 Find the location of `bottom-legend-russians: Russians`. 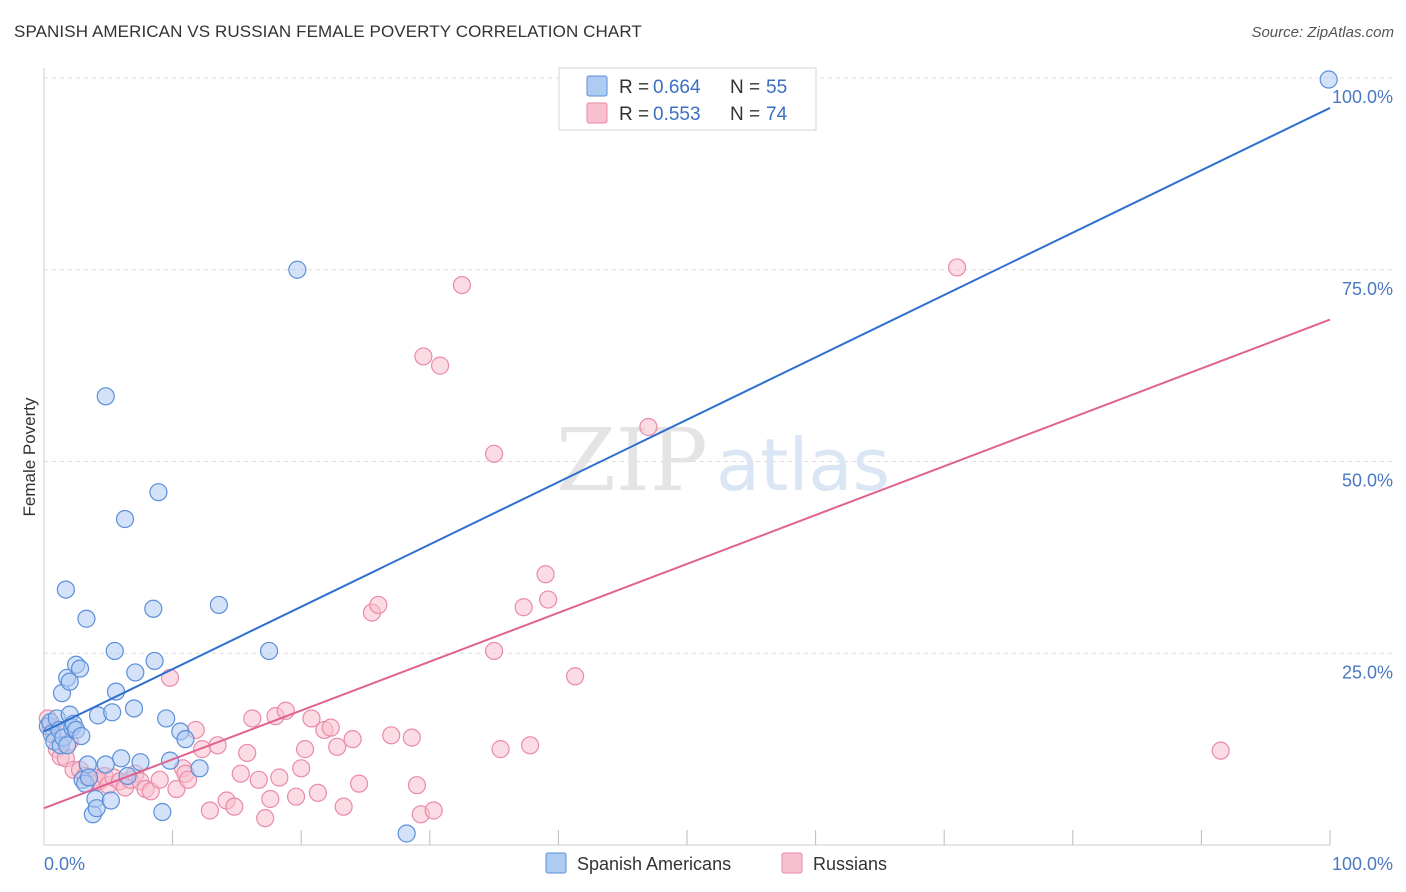

bottom-legend-russians: Russians is located at coordinates (834, 863).